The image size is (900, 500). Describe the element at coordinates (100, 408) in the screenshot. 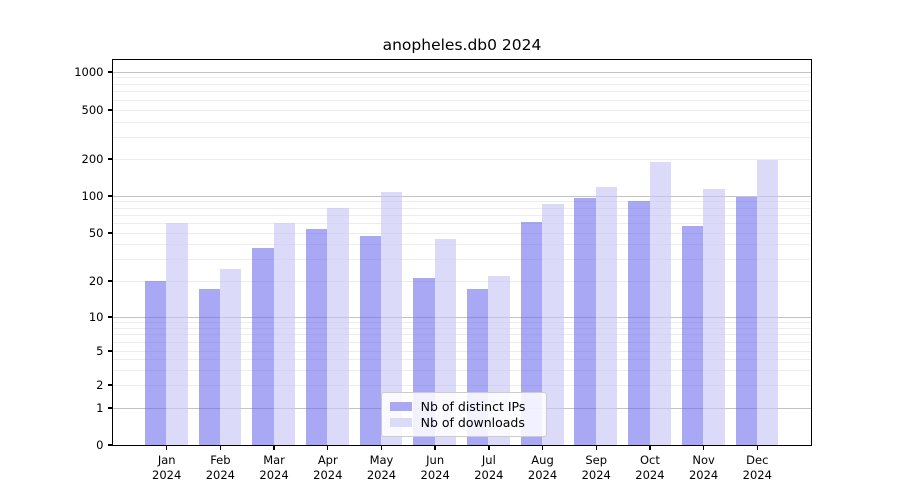

I see `y-tick-label-1: 1` at that location.